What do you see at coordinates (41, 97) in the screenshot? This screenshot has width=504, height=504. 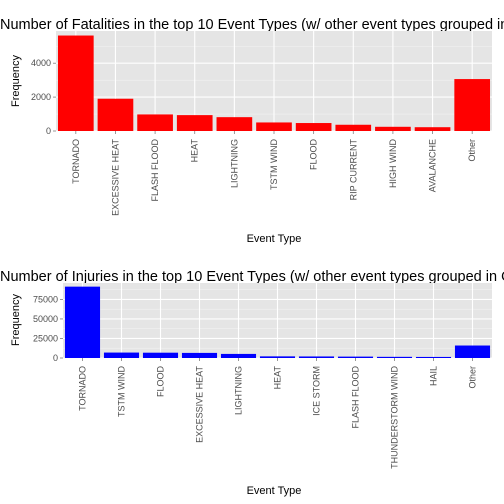 I see `y-tick-label: 2000` at bounding box center [41, 97].